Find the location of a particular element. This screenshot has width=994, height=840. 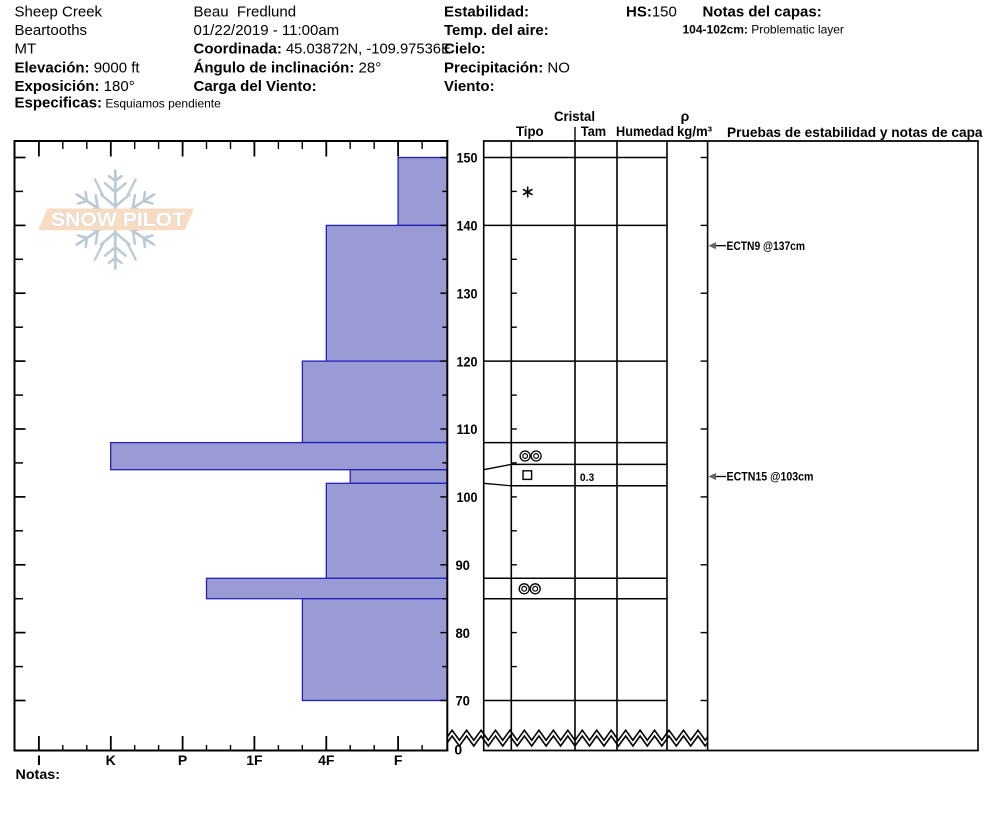

svg-text: Notas: is located at coordinates (38, 774).